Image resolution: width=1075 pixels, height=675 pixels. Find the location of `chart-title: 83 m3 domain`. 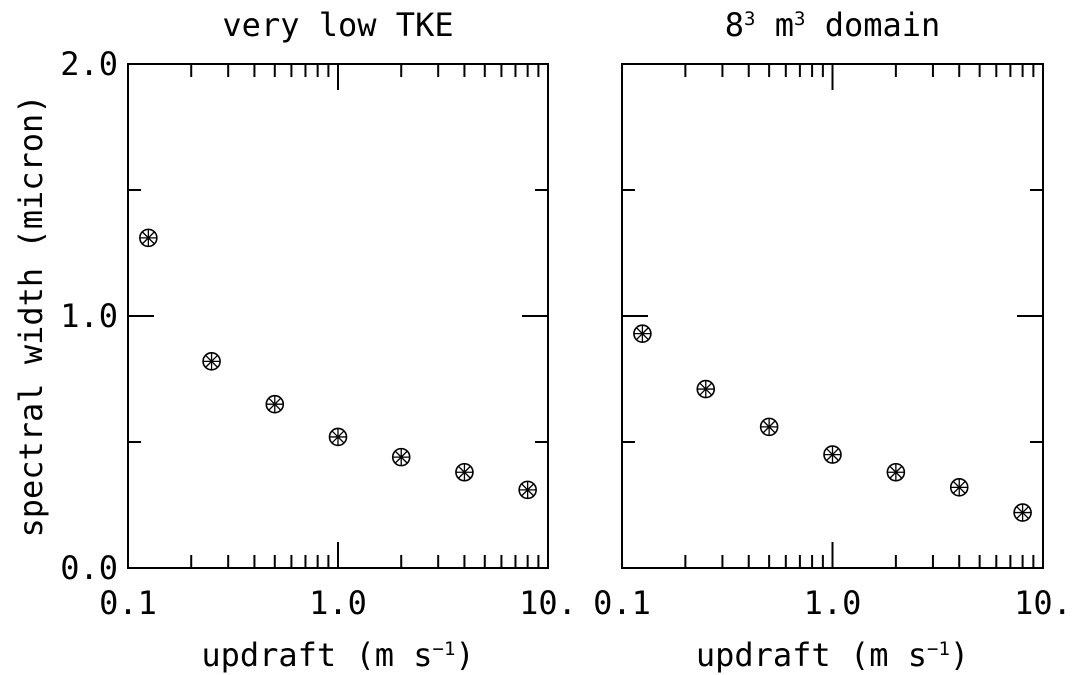

chart-title: 83 m3 domain is located at coordinates (833, 25).